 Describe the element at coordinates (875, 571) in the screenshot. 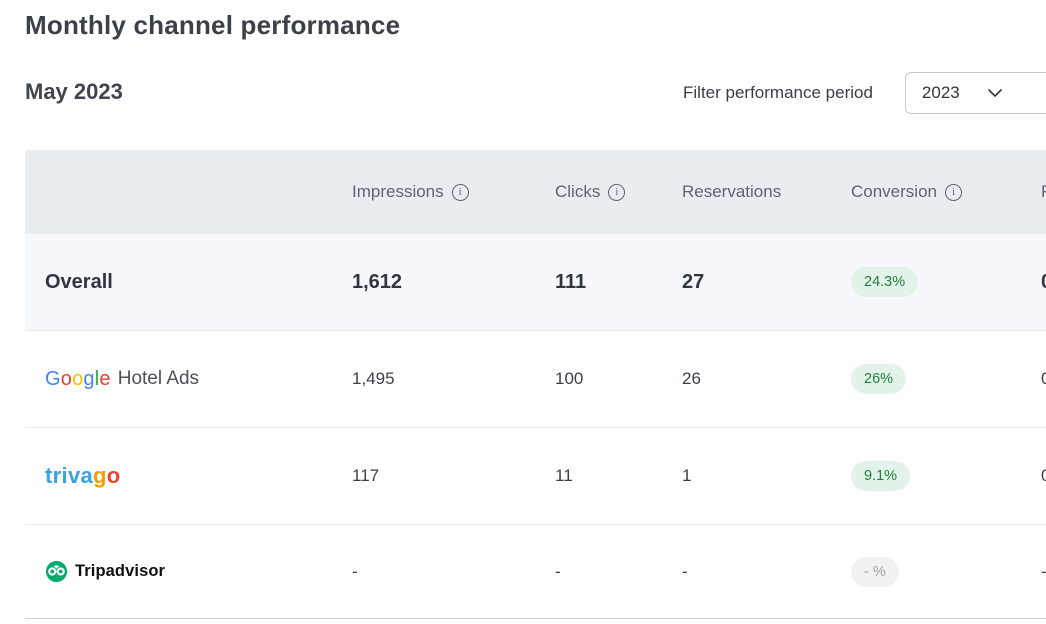

I see `tripadvisor-conversion-badge: - %` at that location.